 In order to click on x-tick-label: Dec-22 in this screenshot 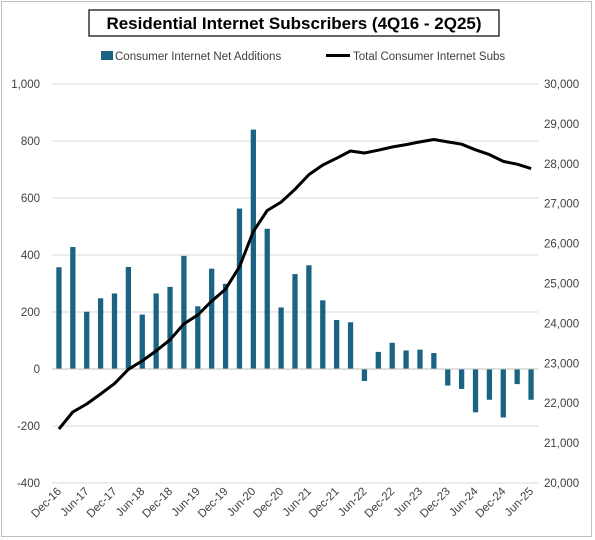, I will do `click(380, 503)`.